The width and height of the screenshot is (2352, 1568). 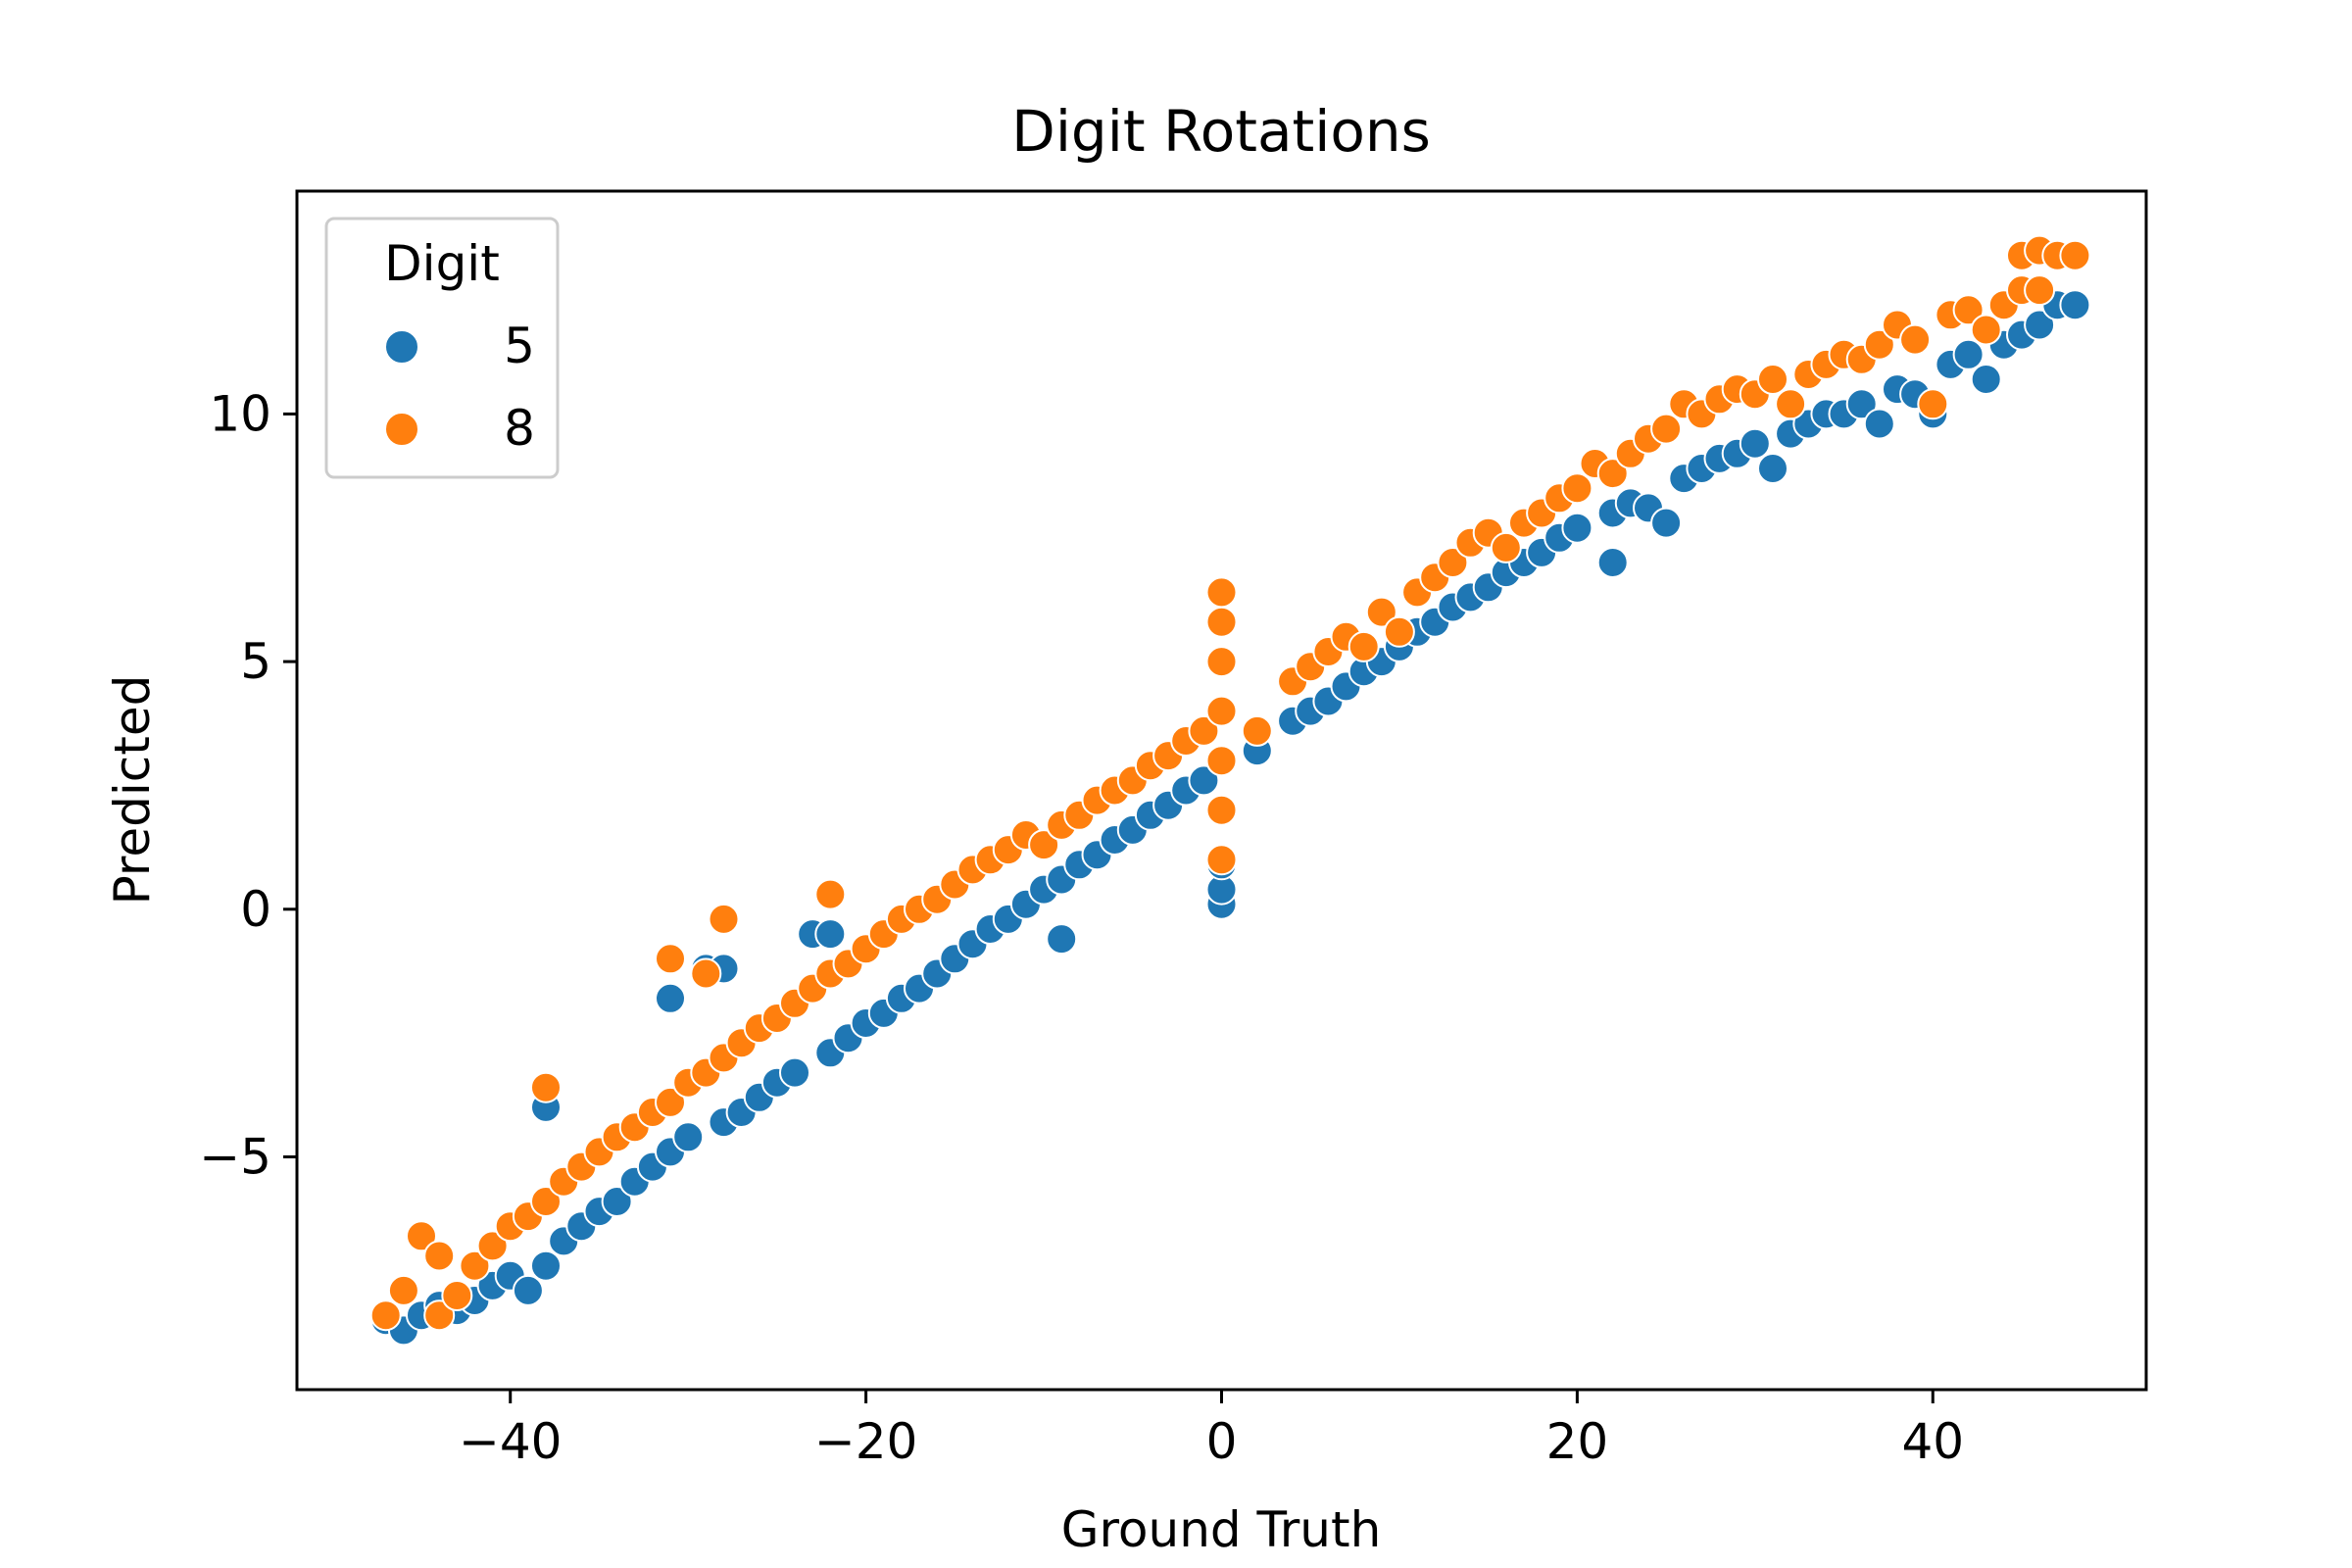 I want to click on legend-label-5: 5, so click(x=519, y=346).